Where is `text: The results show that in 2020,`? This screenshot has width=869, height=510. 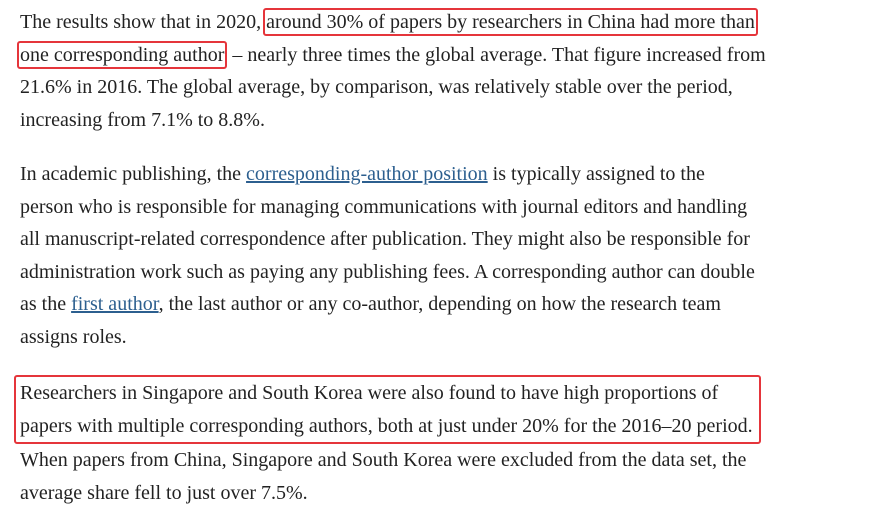 text: The results show that in 2020, is located at coordinates (143, 22).